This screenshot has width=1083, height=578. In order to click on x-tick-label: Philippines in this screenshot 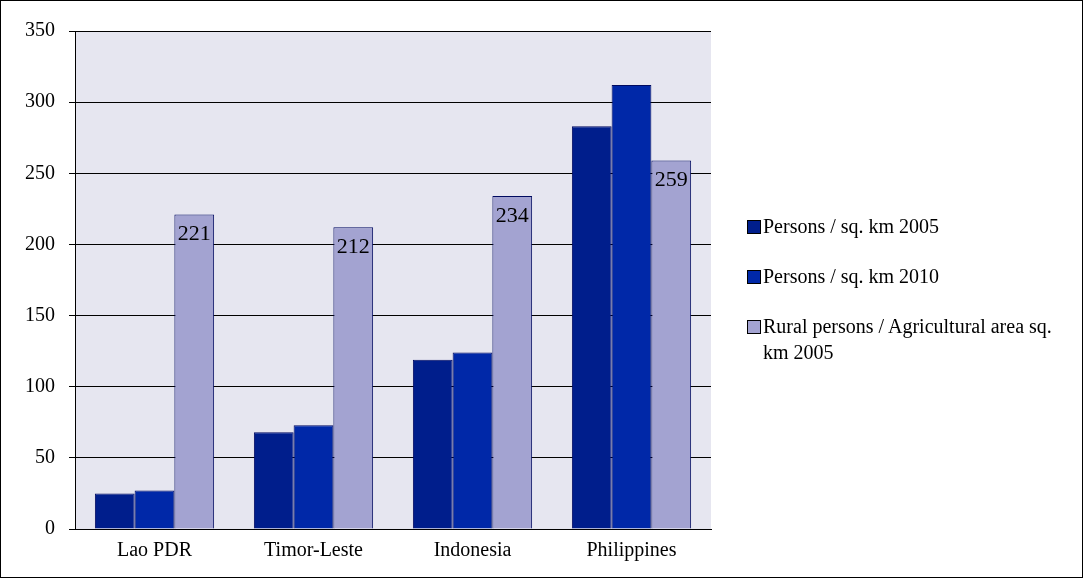, I will do `click(631, 550)`.